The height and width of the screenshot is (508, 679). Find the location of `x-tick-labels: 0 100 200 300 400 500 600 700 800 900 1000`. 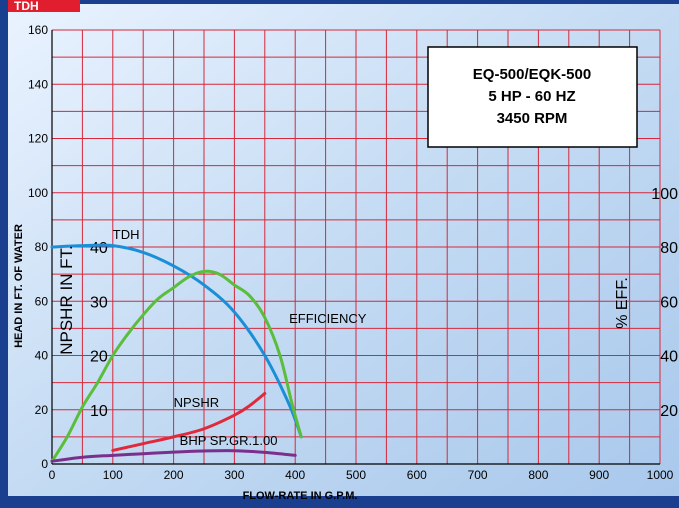

x-tick-labels: 0 100 200 300 400 500 600 700 800 900 1000 is located at coordinates (361, 475).